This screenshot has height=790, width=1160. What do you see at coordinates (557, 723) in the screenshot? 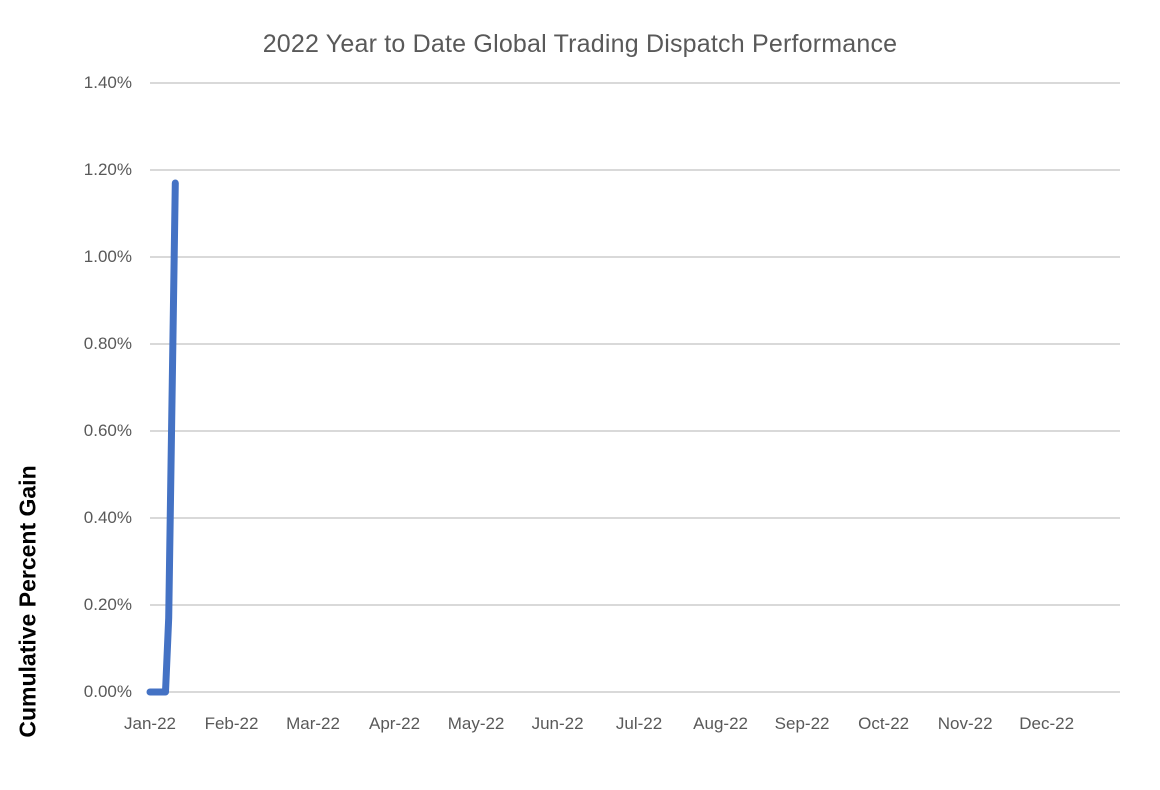
I see `x-tick-label: Jun-22` at bounding box center [557, 723].